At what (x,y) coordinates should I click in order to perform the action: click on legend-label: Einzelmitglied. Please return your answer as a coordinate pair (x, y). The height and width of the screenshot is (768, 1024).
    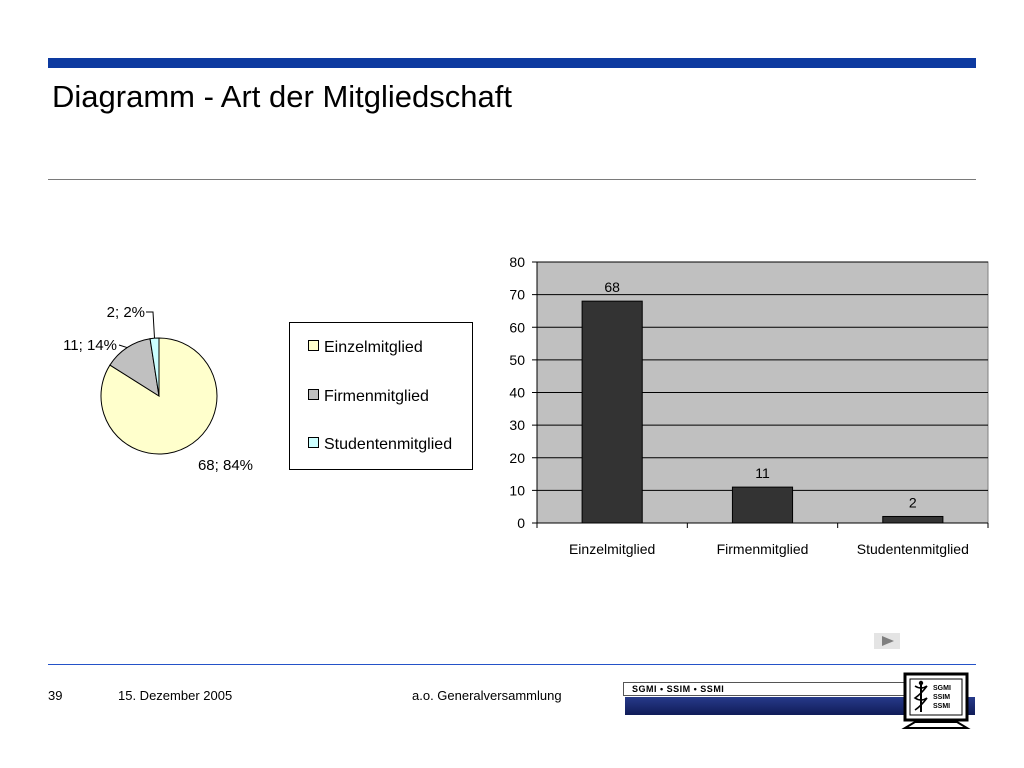
    Looking at the image, I should click on (373, 347).